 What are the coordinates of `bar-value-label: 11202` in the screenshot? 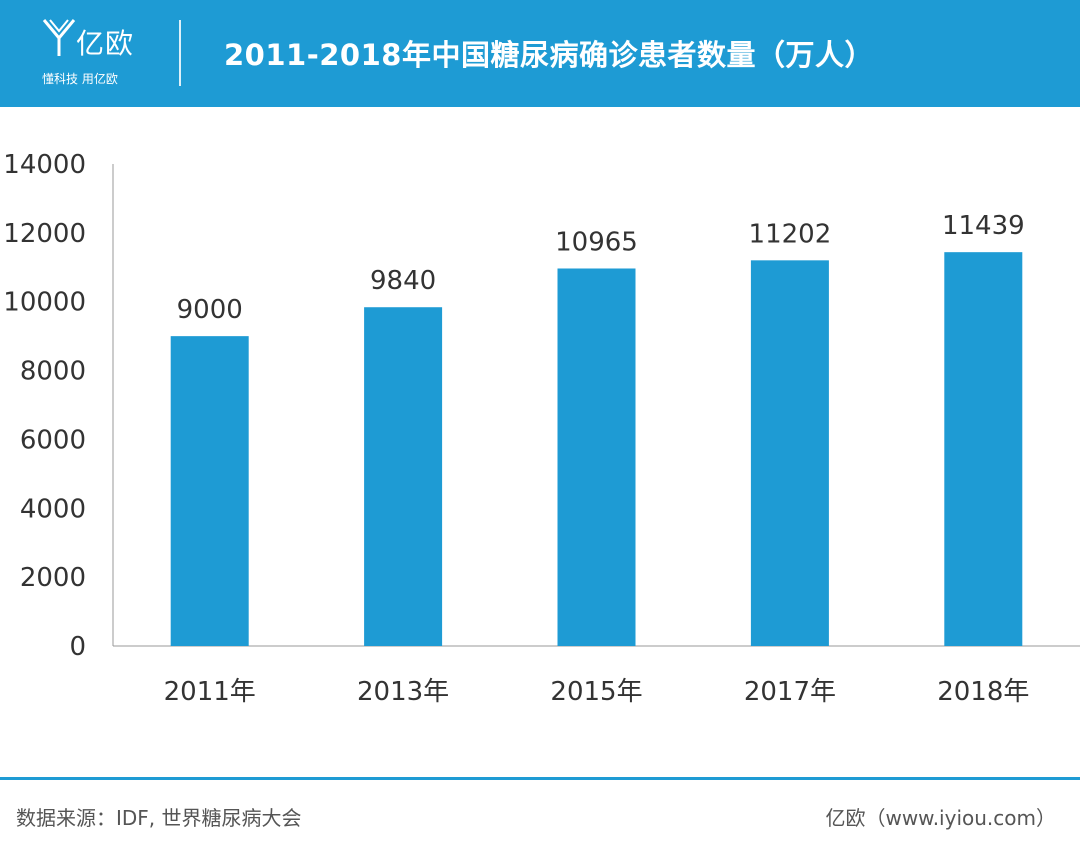 It's located at (790, 234).